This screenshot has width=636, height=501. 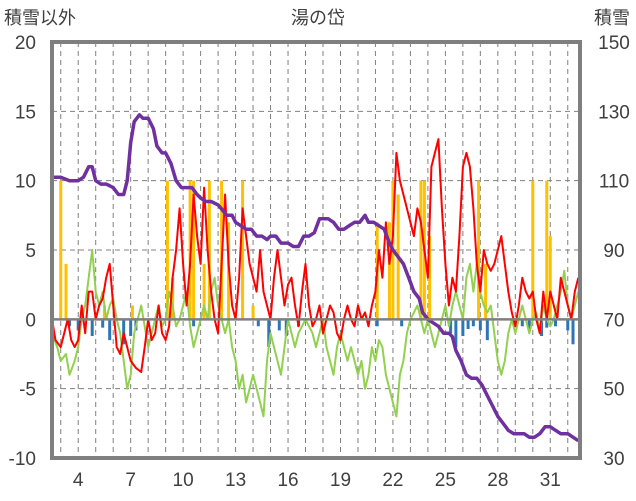 I want to click on right-tick-label: 110, so click(x=614, y=182).